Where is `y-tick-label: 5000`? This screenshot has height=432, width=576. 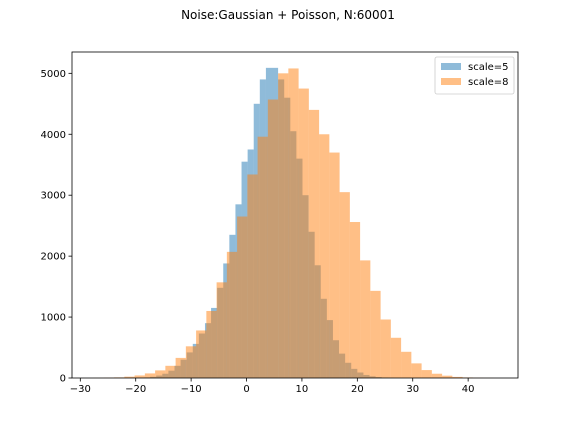
y-tick-label: 5000 is located at coordinates (53, 74).